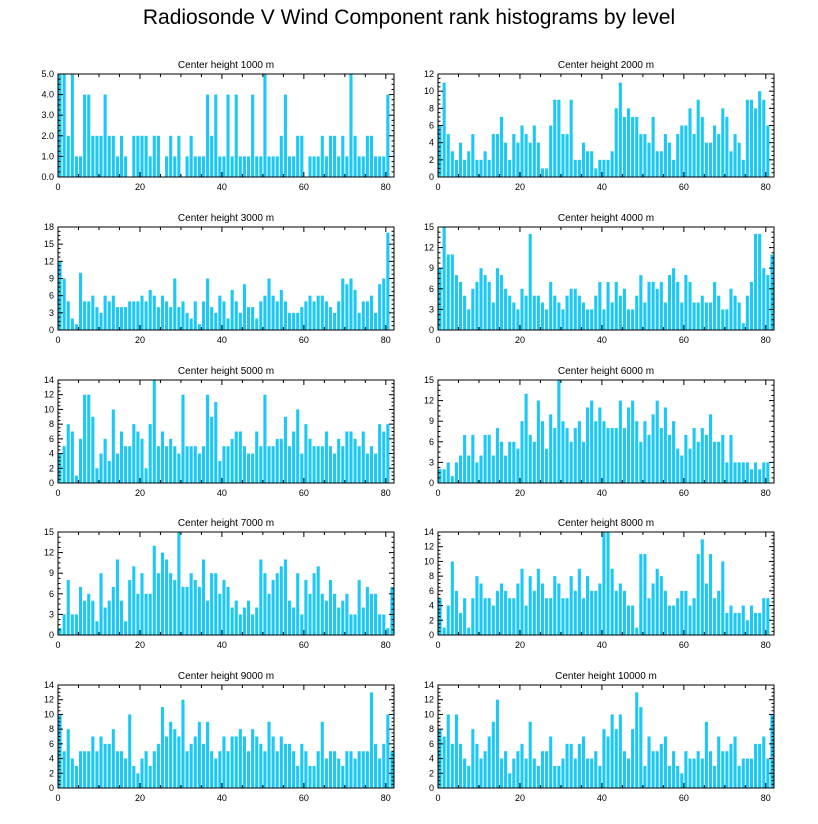  What do you see at coordinates (431, 759) in the screenshot?
I see `y-tick-label: 4` at bounding box center [431, 759].